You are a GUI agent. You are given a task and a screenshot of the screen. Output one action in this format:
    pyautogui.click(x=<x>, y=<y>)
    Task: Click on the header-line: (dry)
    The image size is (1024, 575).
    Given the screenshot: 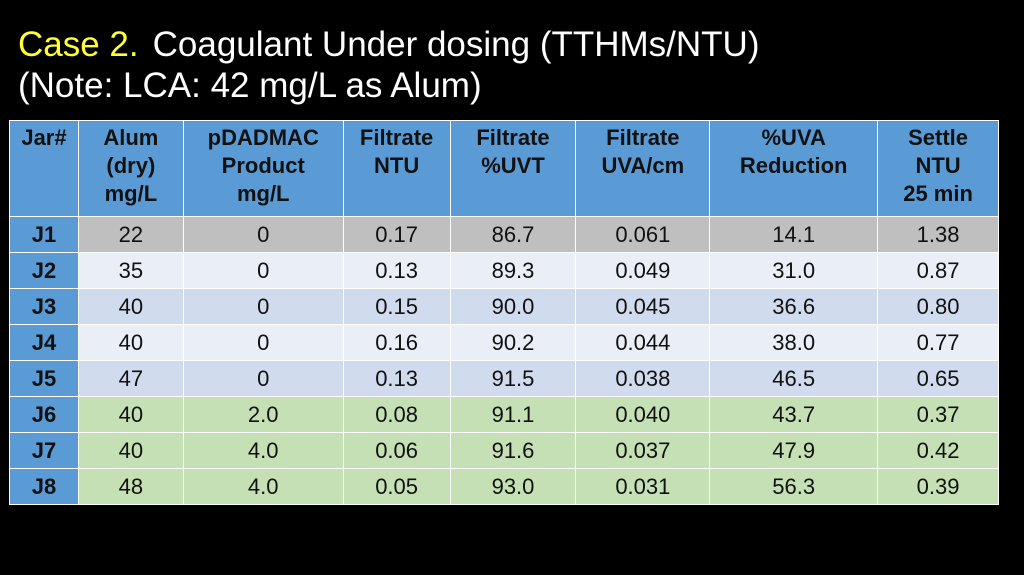 What is the action you would take?
    pyautogui.click(x=131, y=165)
    